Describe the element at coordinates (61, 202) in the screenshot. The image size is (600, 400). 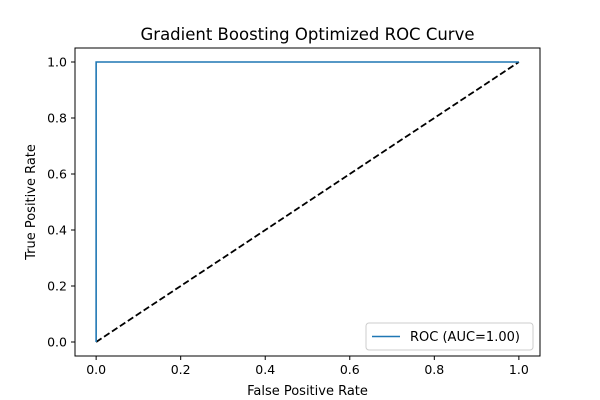
I see `y-axis: 0.0 0.2 0.4 0.6 0.8 1.0` at that location.